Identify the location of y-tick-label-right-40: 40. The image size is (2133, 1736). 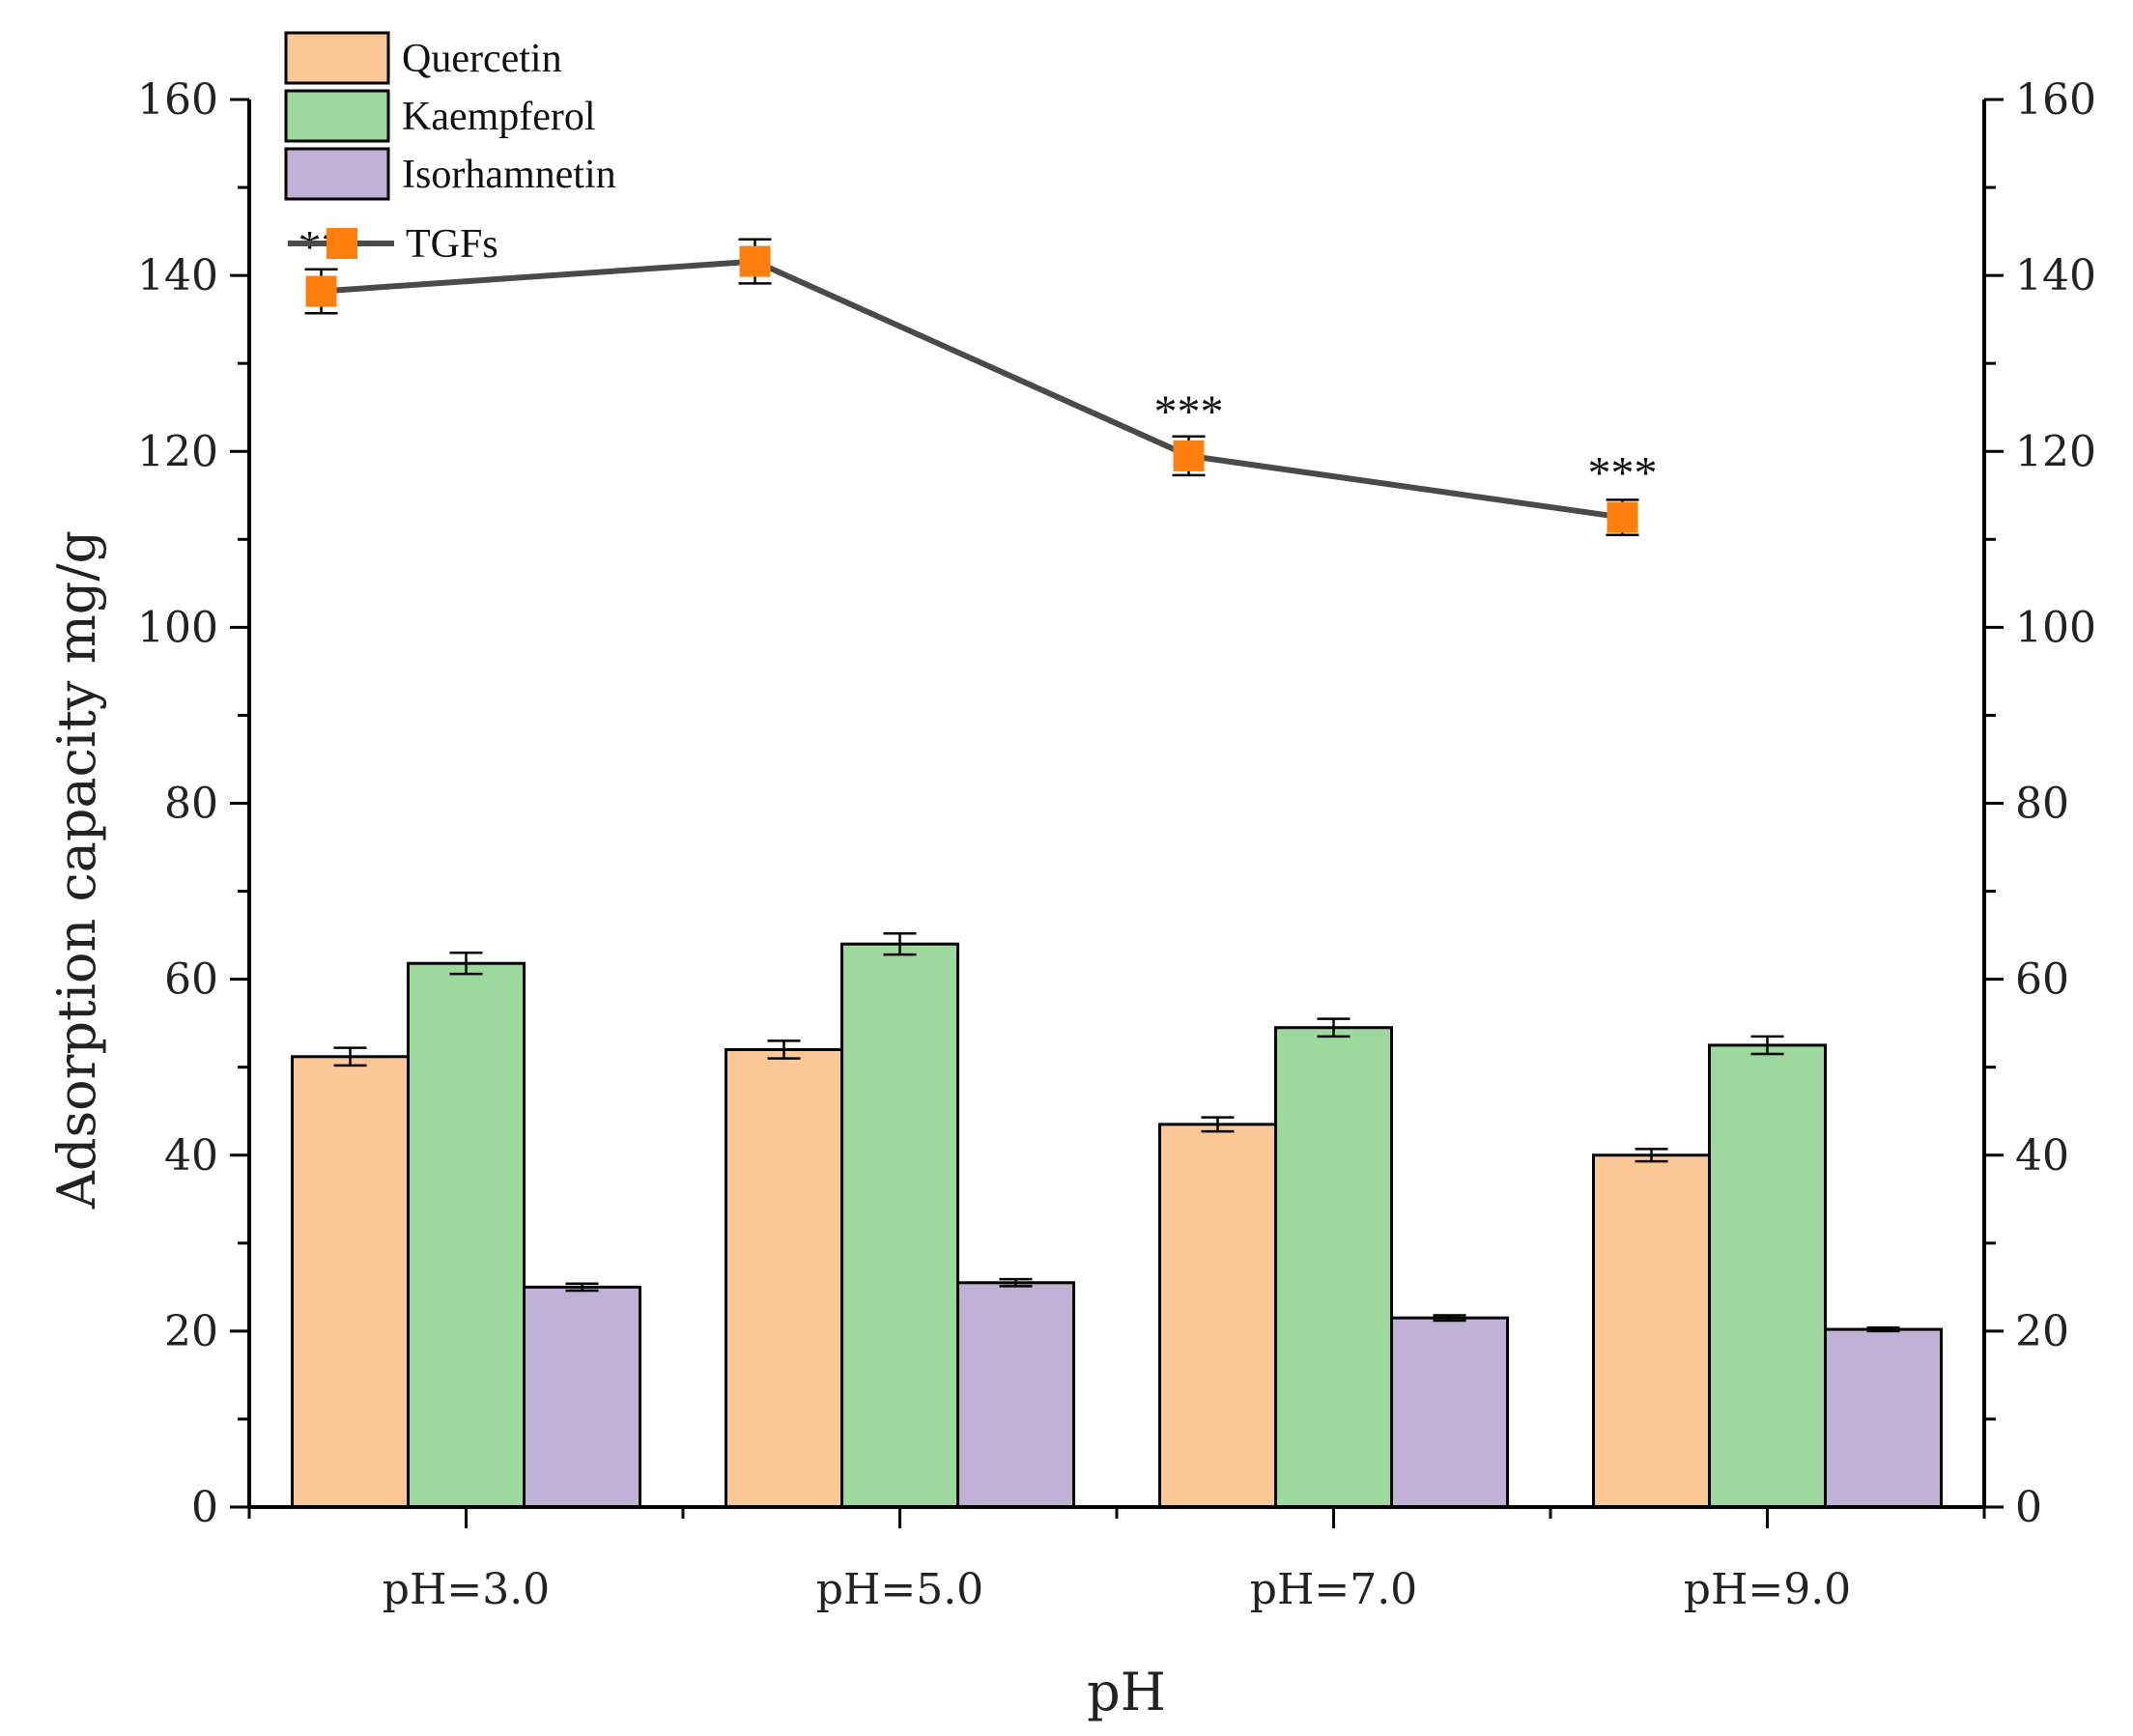
(2042, 1156).